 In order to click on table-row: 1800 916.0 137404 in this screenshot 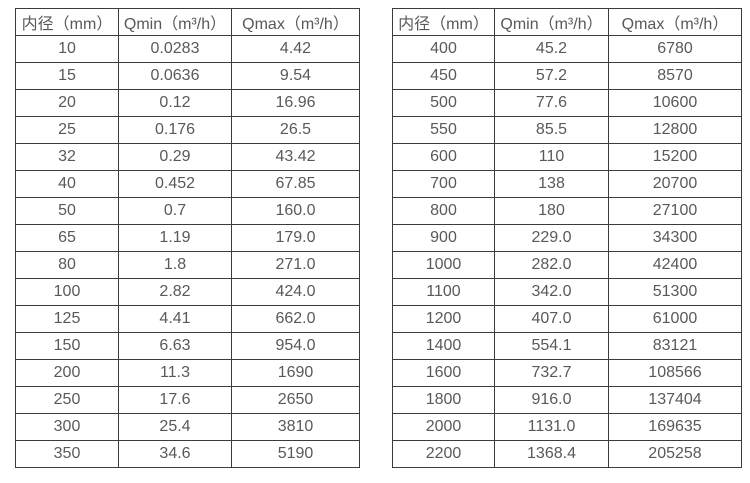, I will do `click(567, 400)`.